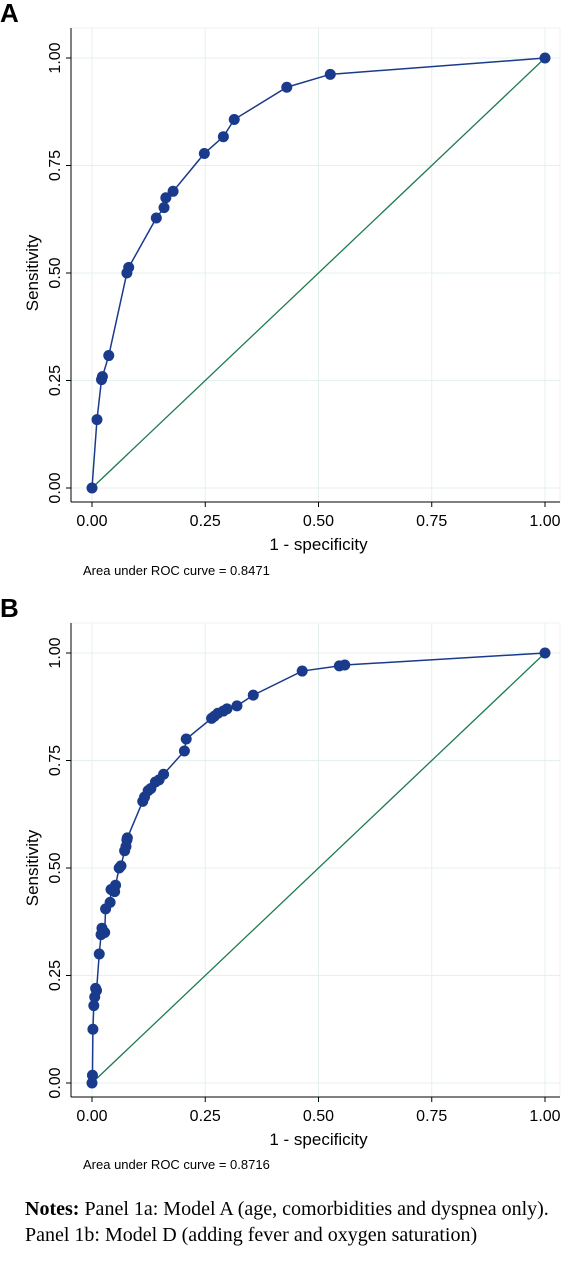 This screenshot has height=1280, width=578. Describe the element at coordinates (52, 1209) in the screenshot. I see `notes-label: Notes:` at that location.